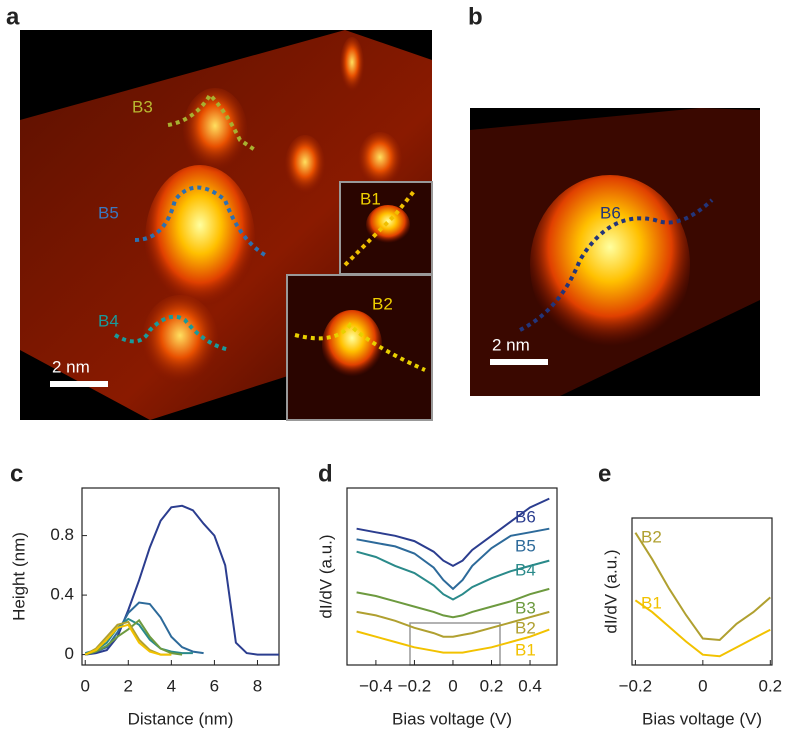 This screenshot has width=788, height=735. Describe the element at coordinates (604, 473) in the screenshot. I see `panel-letter: e` at that location.